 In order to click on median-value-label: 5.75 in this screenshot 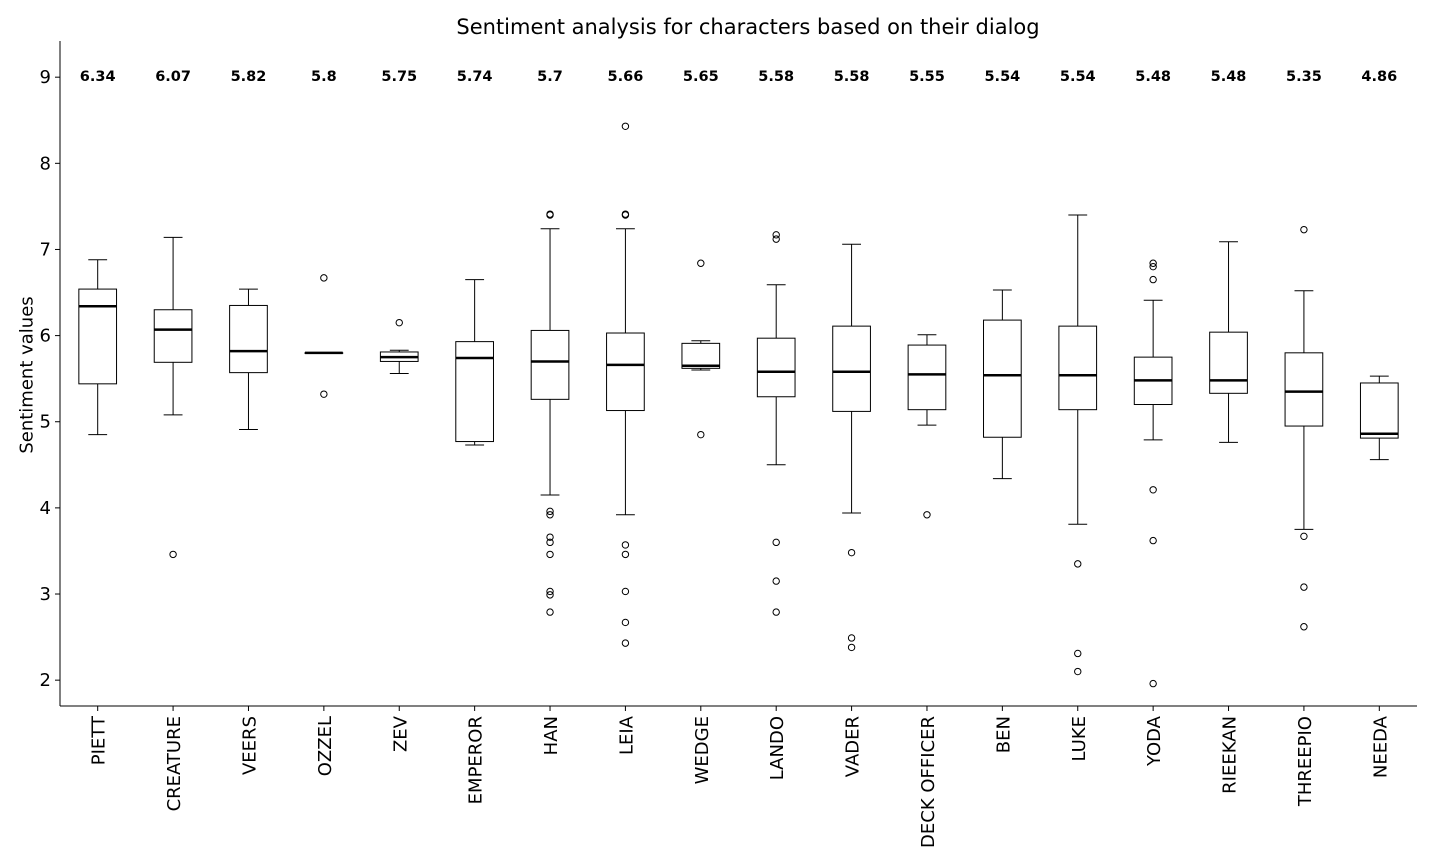, I will do `click(399, 77)`.